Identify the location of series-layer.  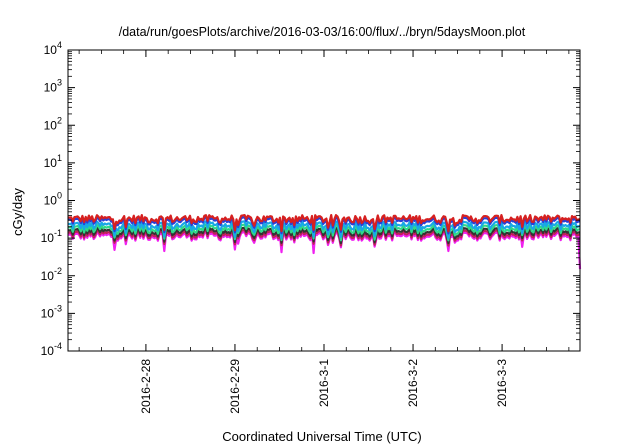
(324, 242).